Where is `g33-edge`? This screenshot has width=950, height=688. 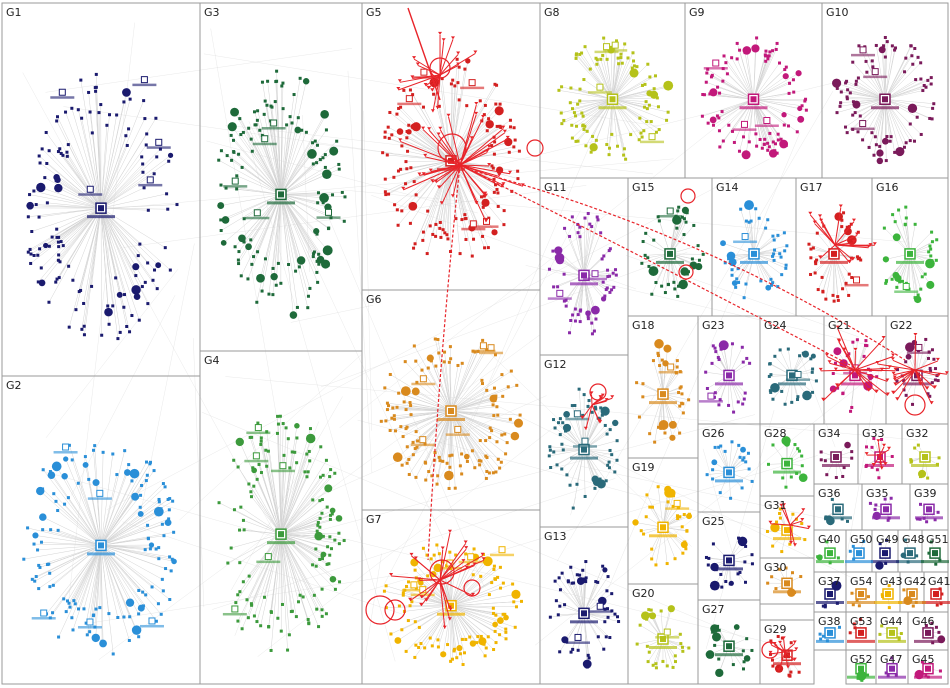 g33-edge is located at coordinates (884, 452).